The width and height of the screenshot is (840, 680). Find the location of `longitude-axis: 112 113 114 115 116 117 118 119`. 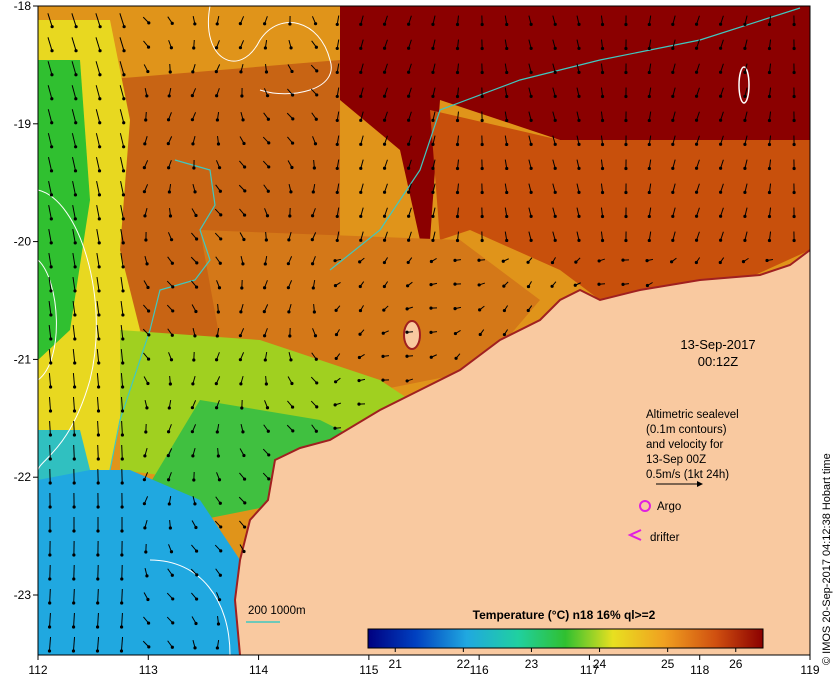

longitude-axis: 112 113 114 115 116 117 118 119 is located at coordinates (424, 666).